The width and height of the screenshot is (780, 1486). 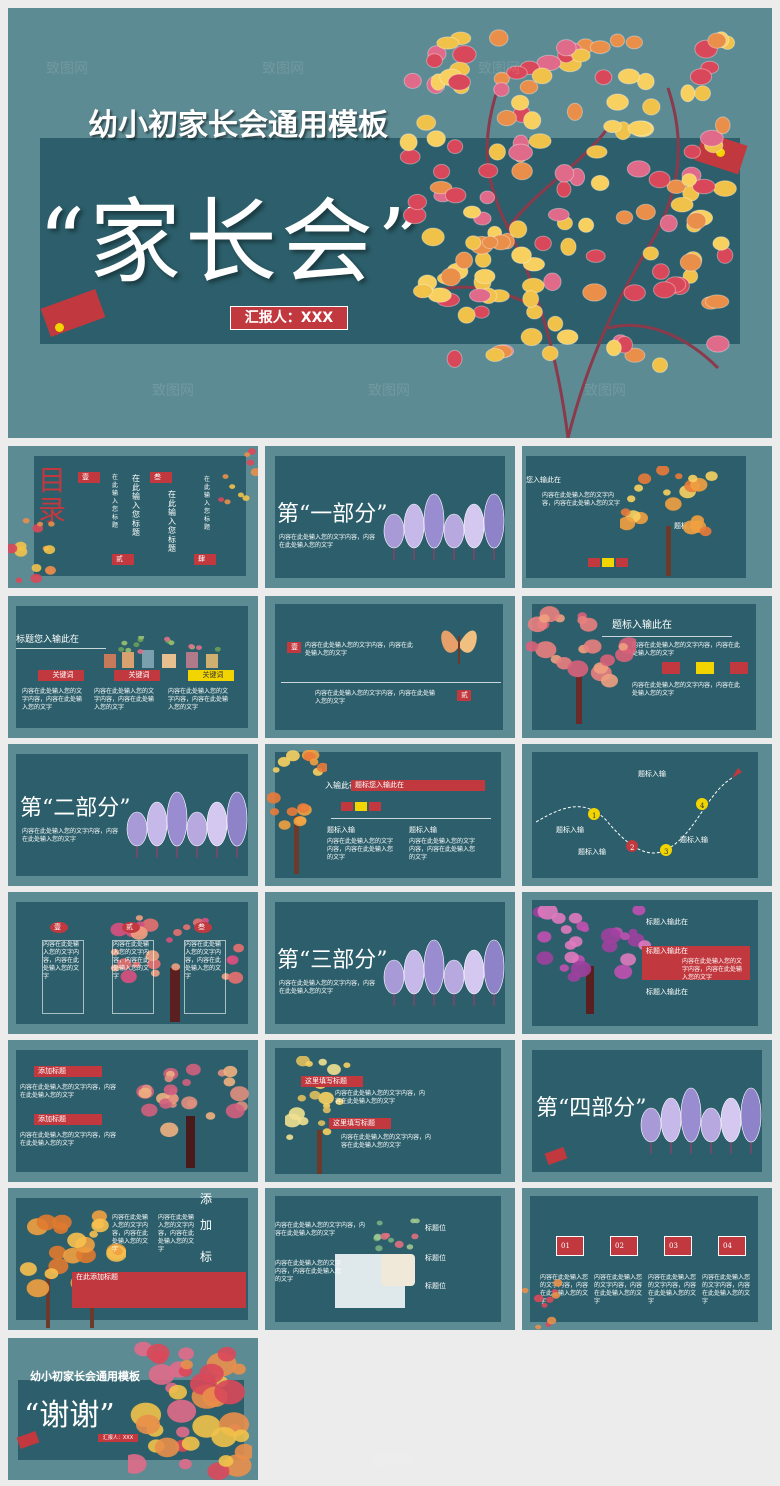 What do you see at coordinates (594, 816) in the screenshot?
I see `s9-num-1: 1` at bounding box center [594, 816].